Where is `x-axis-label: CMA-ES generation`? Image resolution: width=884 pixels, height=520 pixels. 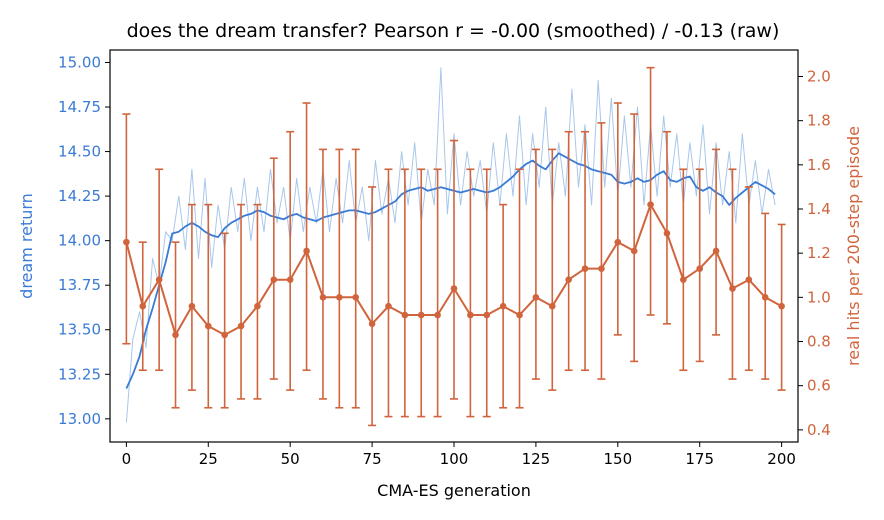 x-axis-label: CMA-ES generation is located at coordinates (454, 490).